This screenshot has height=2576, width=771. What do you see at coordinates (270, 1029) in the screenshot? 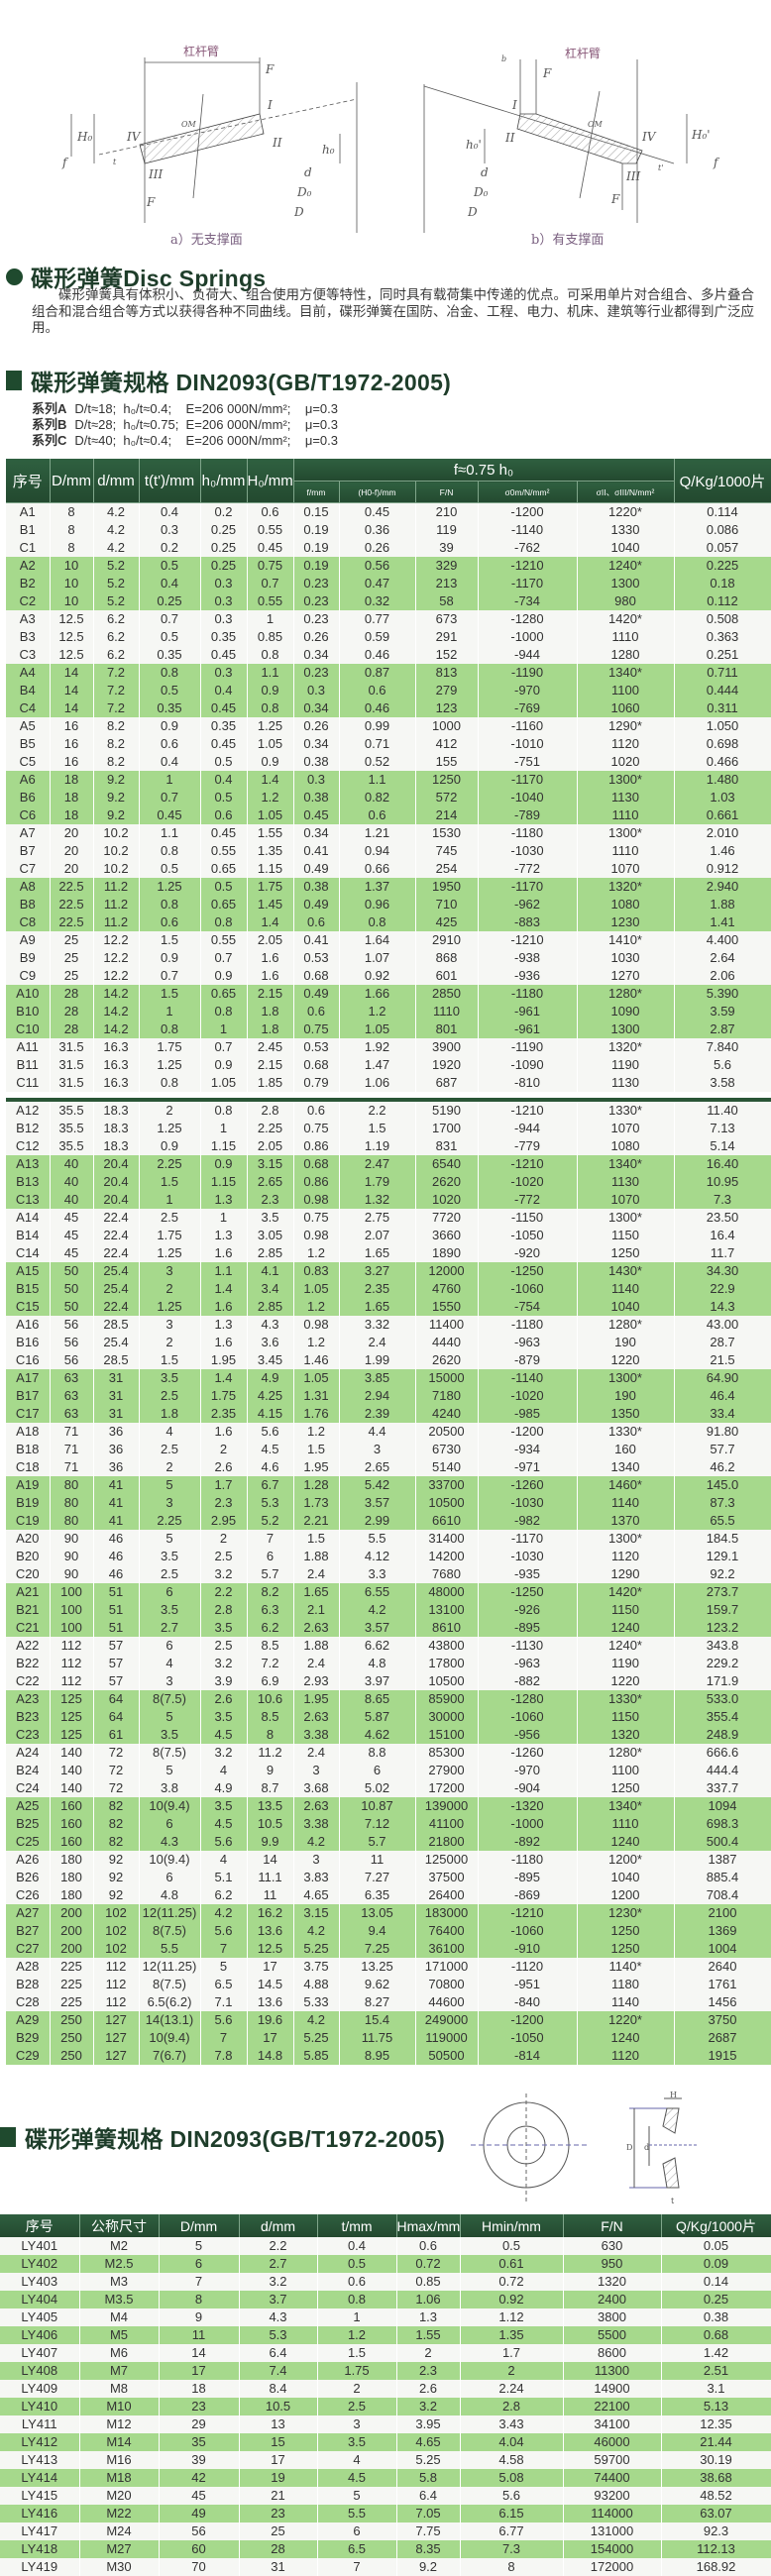
I see `cell-H0: 1.8` at bounding box center [270, 1029].